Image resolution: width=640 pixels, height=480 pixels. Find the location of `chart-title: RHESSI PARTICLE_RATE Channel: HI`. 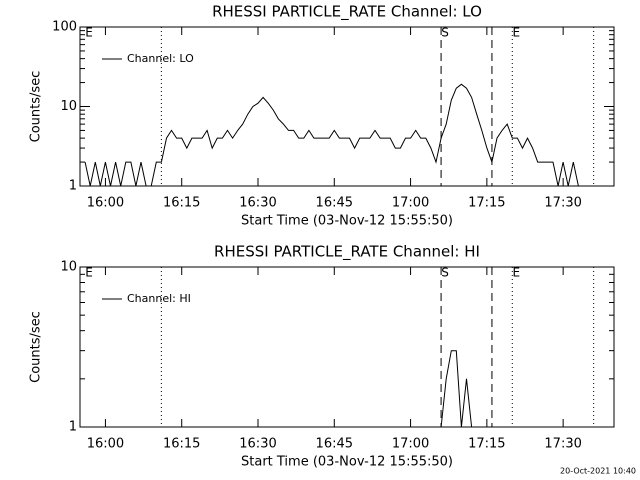

chart-title: RHESSI PARTICLE_RATE Channel: HI is located at coordinates (347, 252).